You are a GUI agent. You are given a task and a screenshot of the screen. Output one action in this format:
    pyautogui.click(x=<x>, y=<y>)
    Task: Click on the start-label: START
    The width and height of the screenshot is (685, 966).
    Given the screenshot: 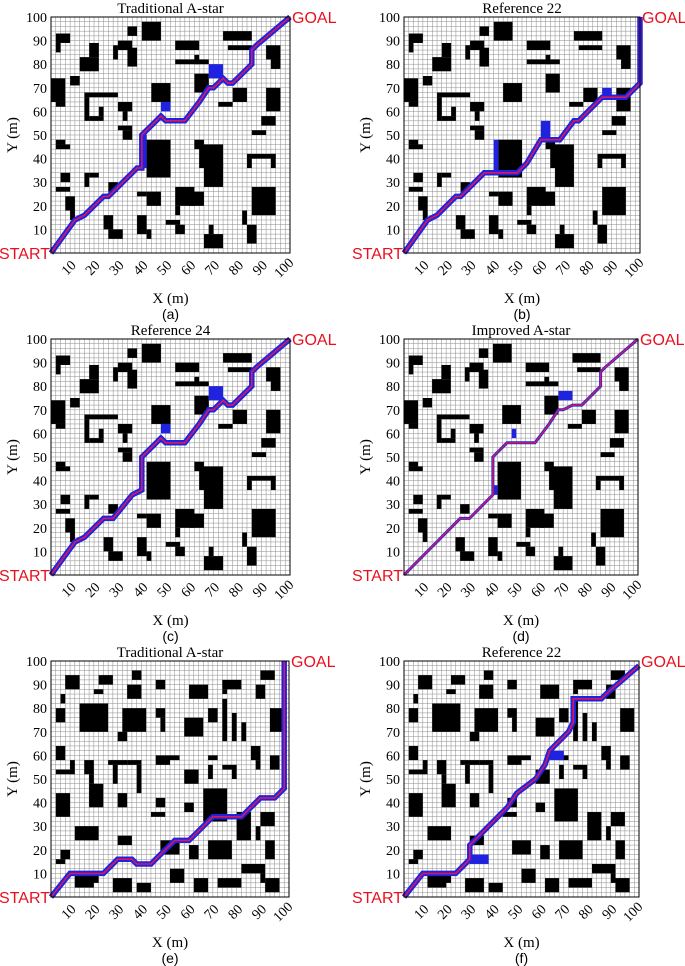 What is the action you would take?
    pyautogui.click(x=25, y=254)
    